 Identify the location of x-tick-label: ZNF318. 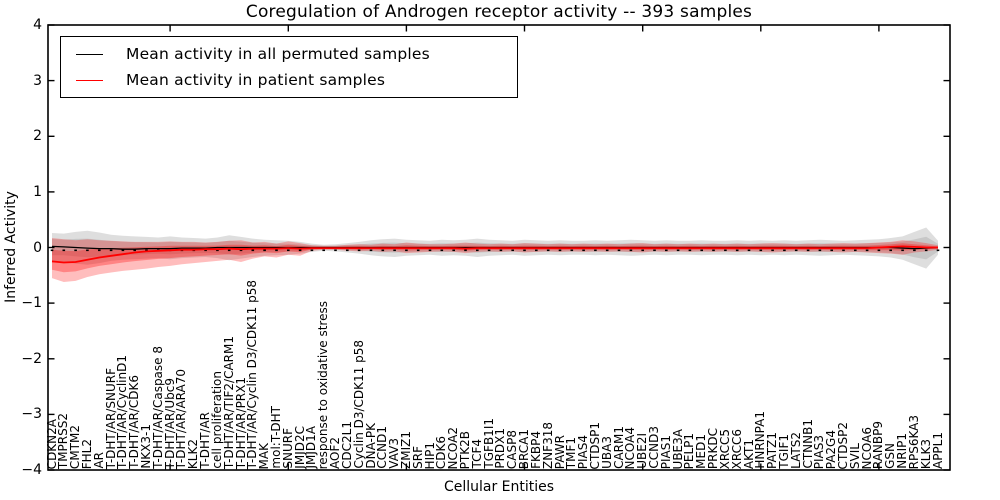
(547, 445).